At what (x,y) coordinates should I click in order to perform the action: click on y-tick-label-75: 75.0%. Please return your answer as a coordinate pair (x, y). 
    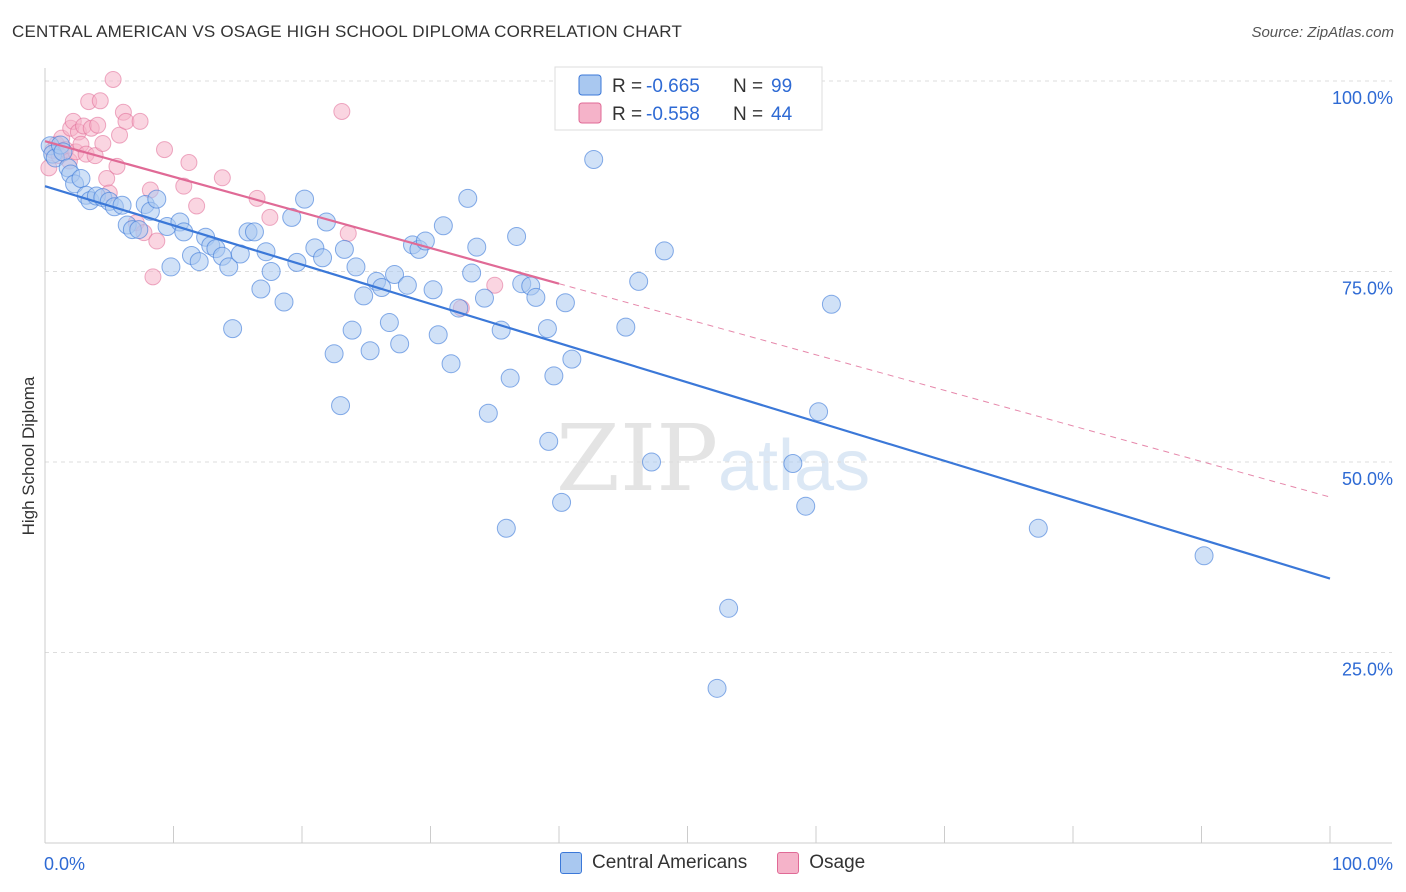
    Looking at the image, I should click on (1367, 289).